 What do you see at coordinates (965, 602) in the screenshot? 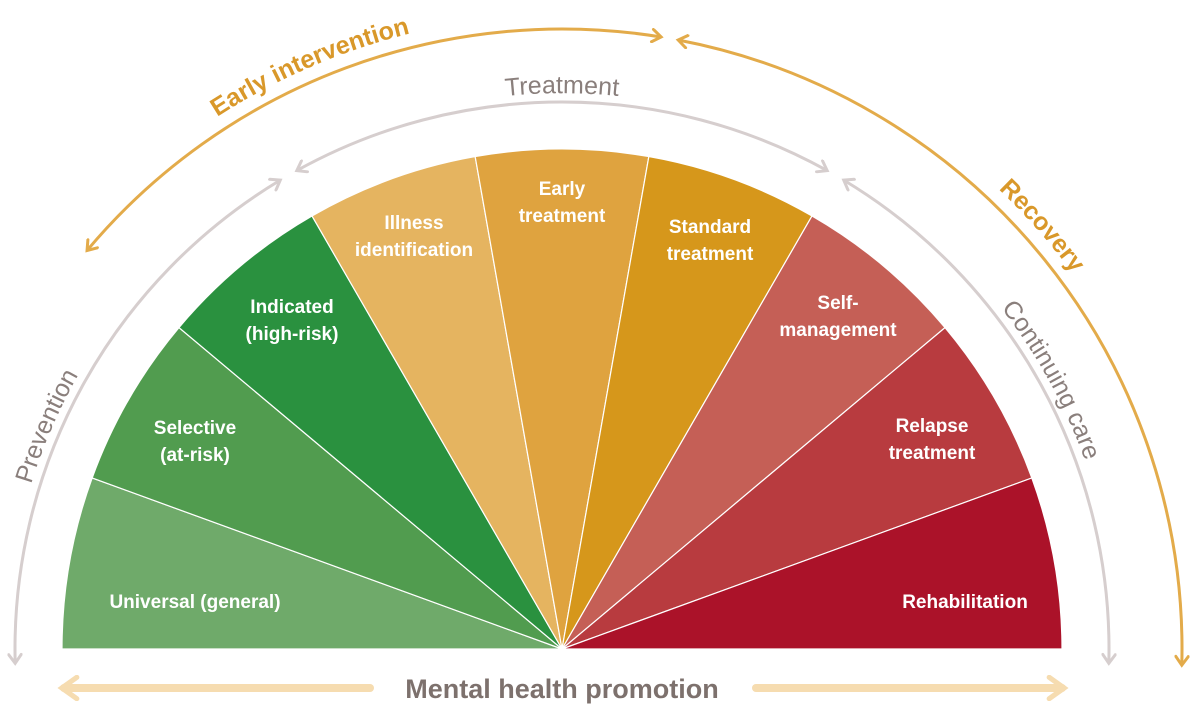
I see `segment-label: Rehabilitation` at bounding box center [965, 602].